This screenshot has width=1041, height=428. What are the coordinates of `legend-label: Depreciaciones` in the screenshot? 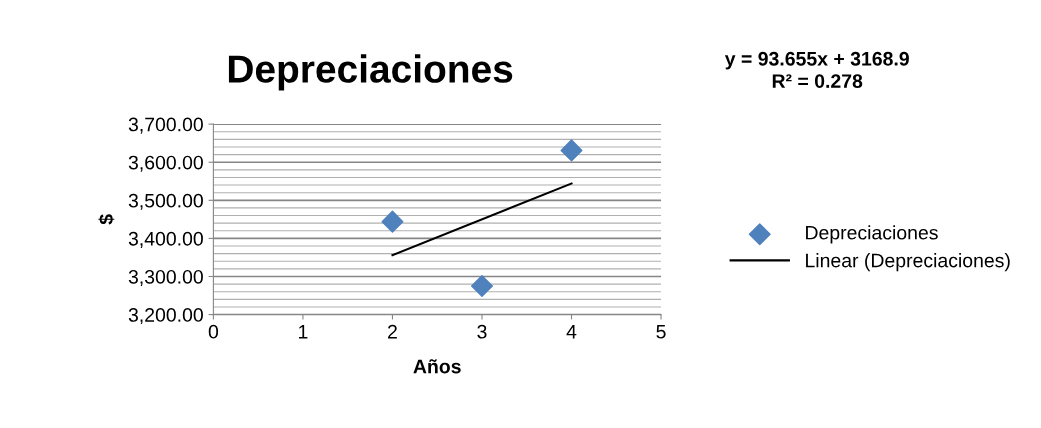 It's located at (872, 234).